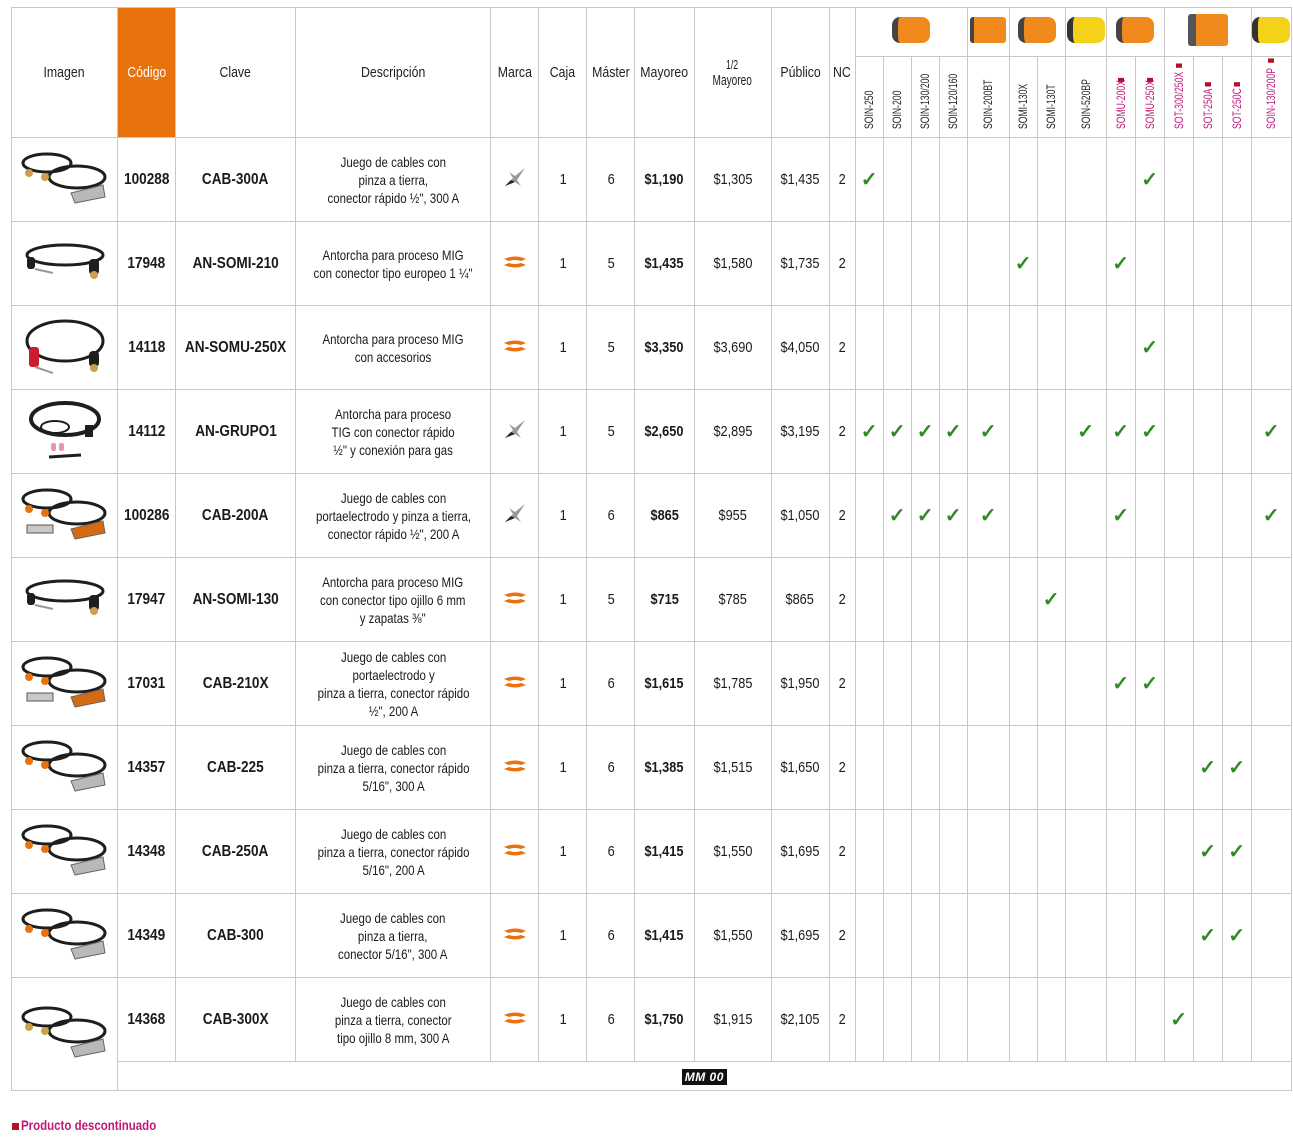  Describe the element at coordinates (733, 767) in the screenshot. I see `price-medio-mayoreo: $1,515` at that location.